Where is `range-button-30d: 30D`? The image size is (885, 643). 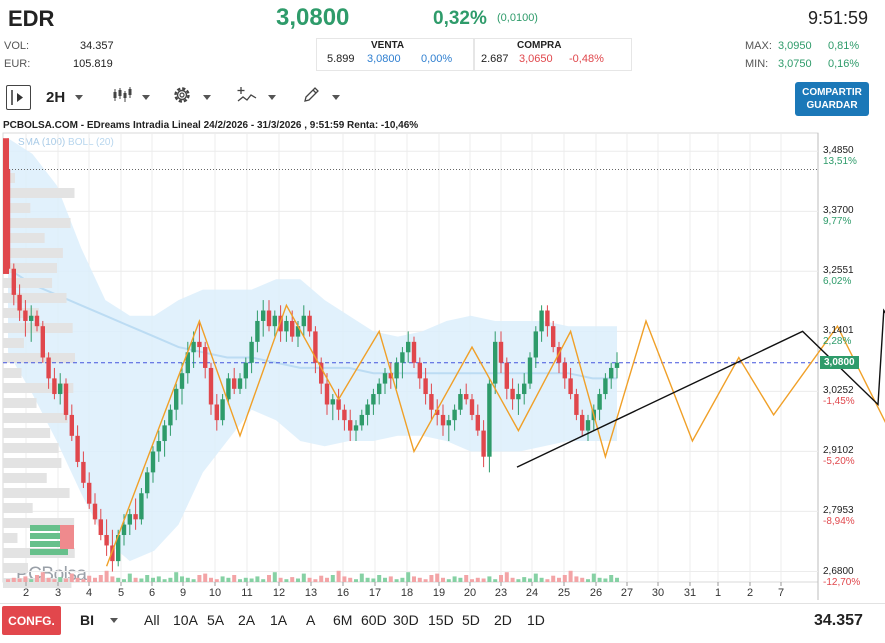 range-button-30d: 30D is located at coordinates (406, 620).